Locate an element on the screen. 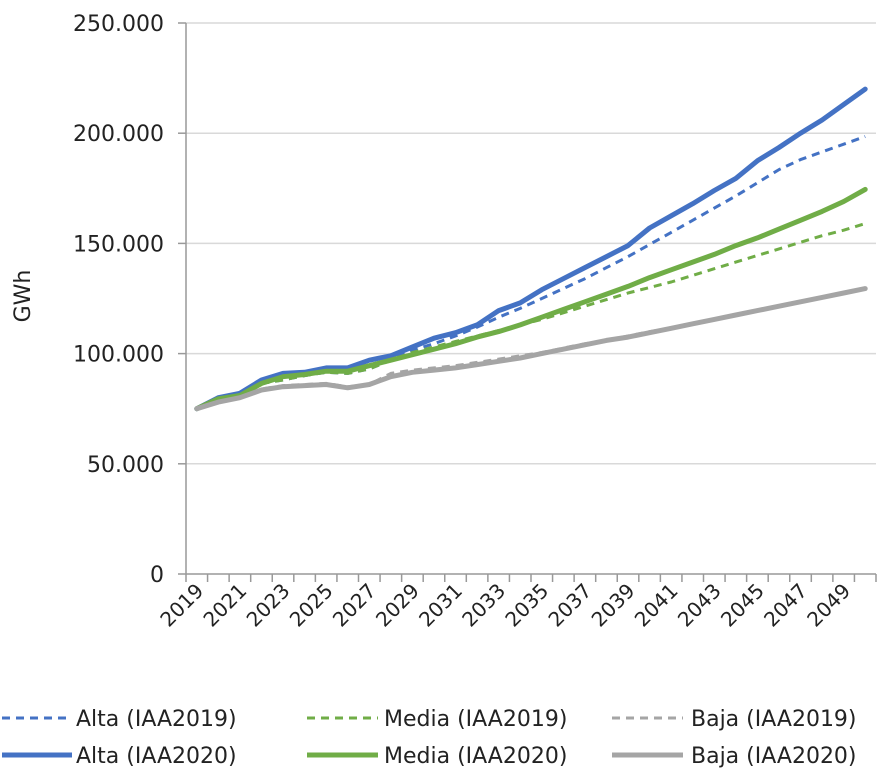  y-tick-label: 0 is located at coordinates (157, 575).